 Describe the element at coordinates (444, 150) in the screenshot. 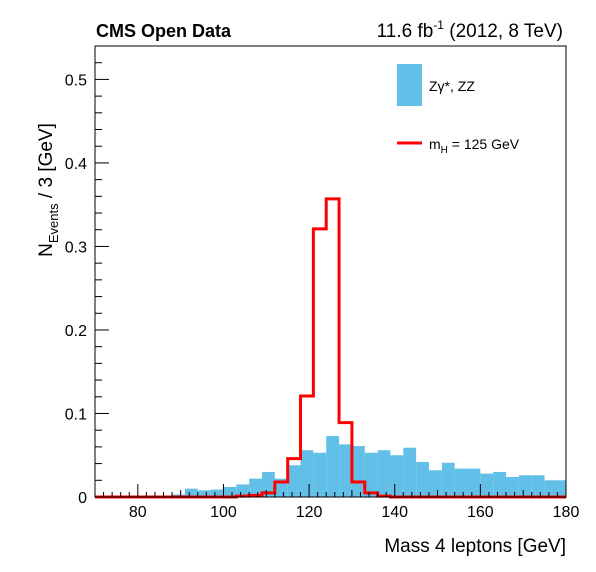

I see `legend-label-signal-sub: H` at that location.